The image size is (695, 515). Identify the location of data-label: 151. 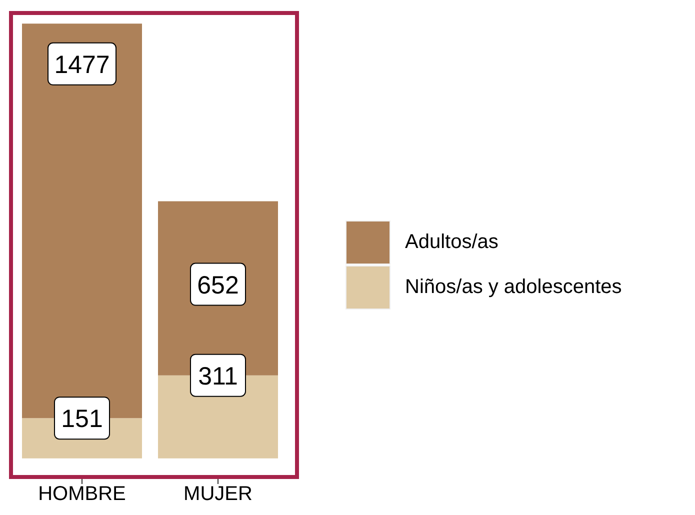
(82, 419).